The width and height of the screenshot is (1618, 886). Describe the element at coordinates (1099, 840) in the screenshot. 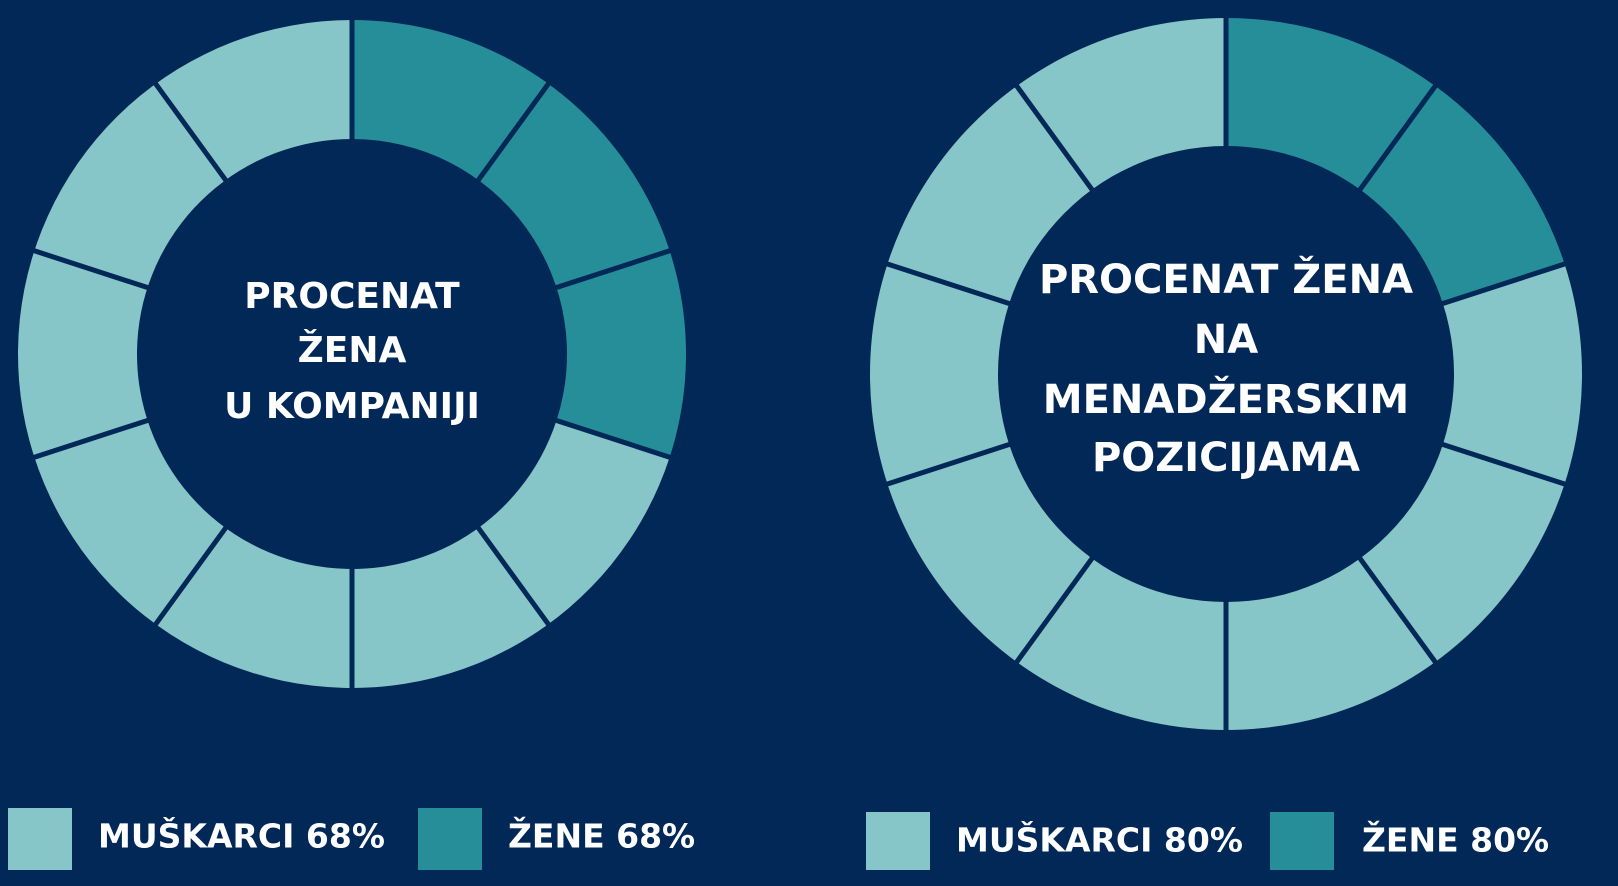

I see `legend-label: MUŠKARCI 80%` at that location.